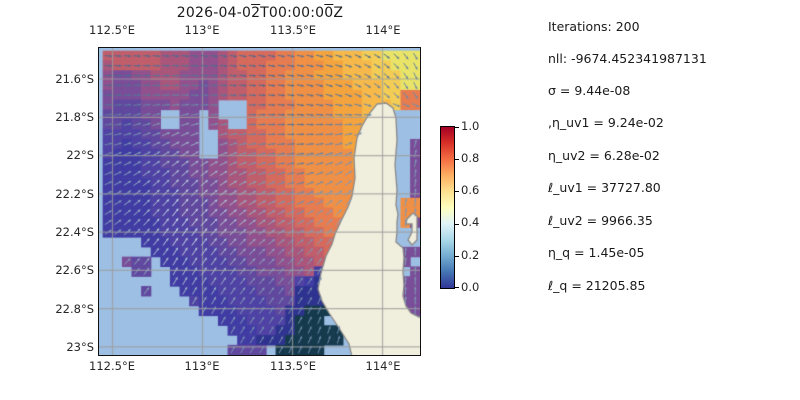  Describe the element at coordinates (604, 187) in the screenshot. I see `stat-ell-uv1: ℓ_uv1 = 37727.80` at that location.